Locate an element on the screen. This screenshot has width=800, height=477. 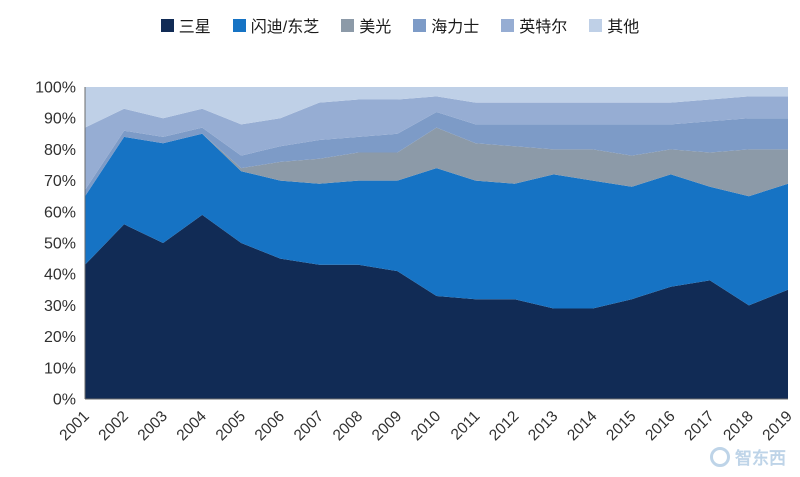
x-axis-label: 2016 is located at coordinates (660, 426).